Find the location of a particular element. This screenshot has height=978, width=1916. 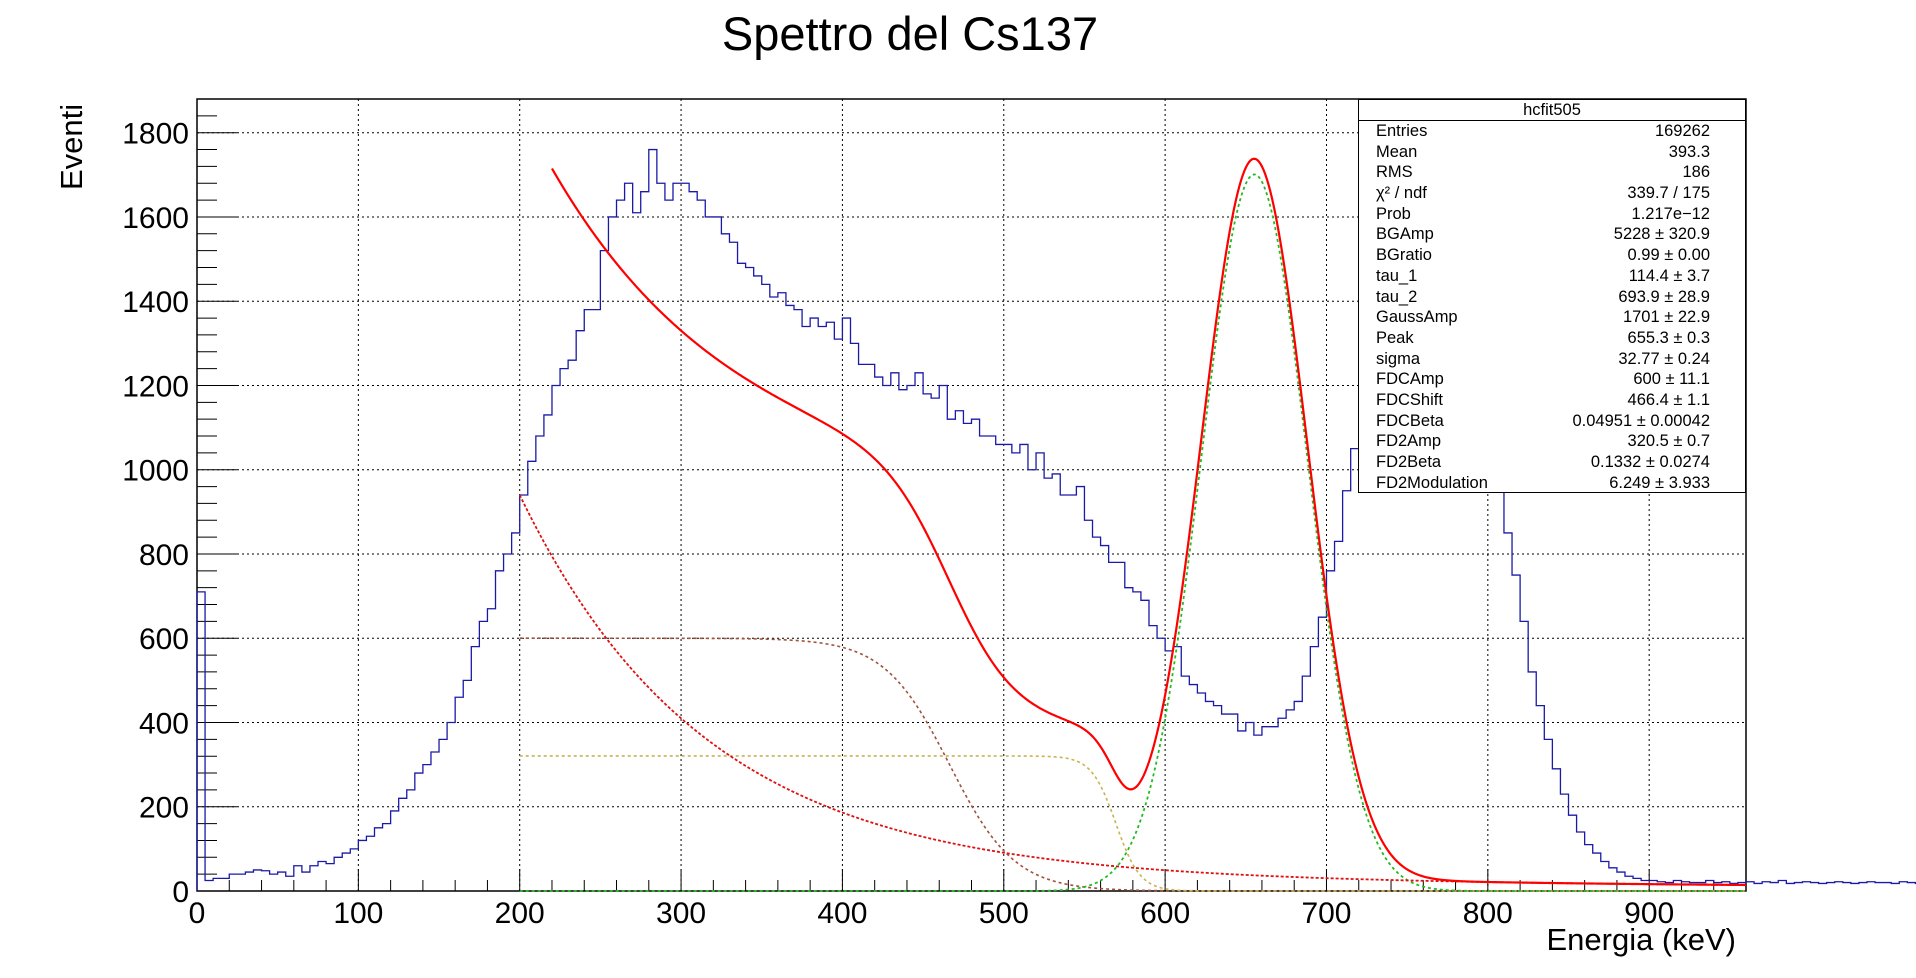

stats-row-label: FDCAmp is located at coordinates (1410, 379).